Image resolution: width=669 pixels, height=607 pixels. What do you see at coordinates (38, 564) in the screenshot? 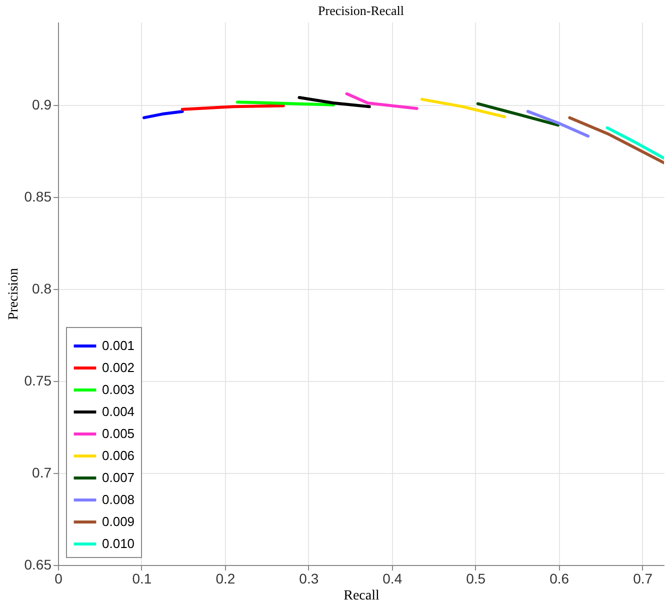
I see `y-tick-label: 0.65` at bounding box center [38, 564].